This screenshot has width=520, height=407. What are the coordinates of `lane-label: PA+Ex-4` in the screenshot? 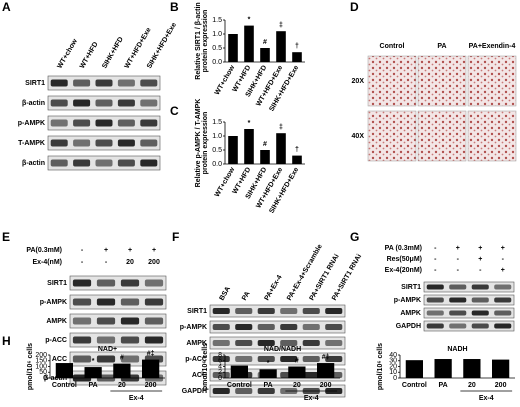 It's located at (274, 288).